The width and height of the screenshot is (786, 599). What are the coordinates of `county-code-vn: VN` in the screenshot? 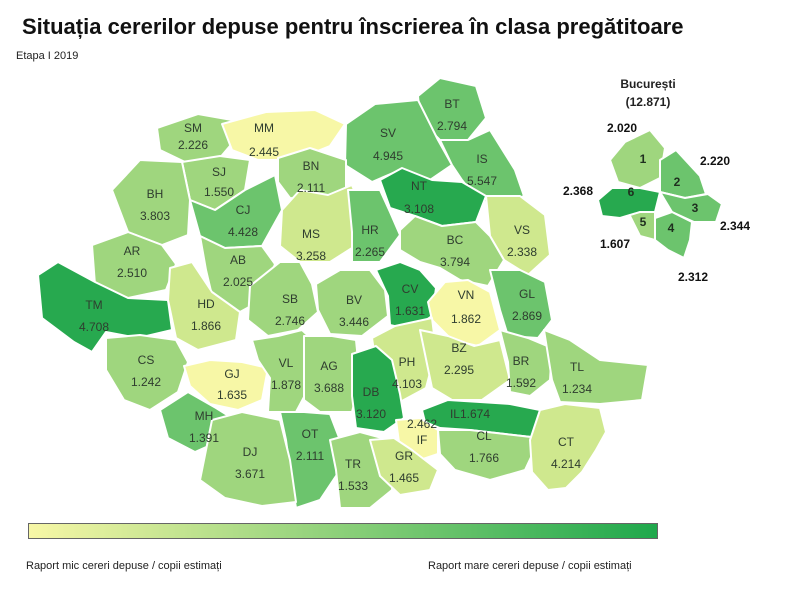 It's located at (466, 295).